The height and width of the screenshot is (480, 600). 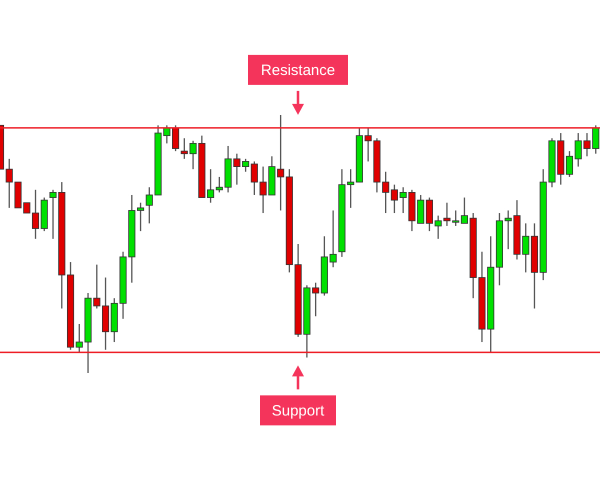 What do you see at coordinates (299, 411) in the screenshot?
I see `text: Support` at bounding box center [299, 411].